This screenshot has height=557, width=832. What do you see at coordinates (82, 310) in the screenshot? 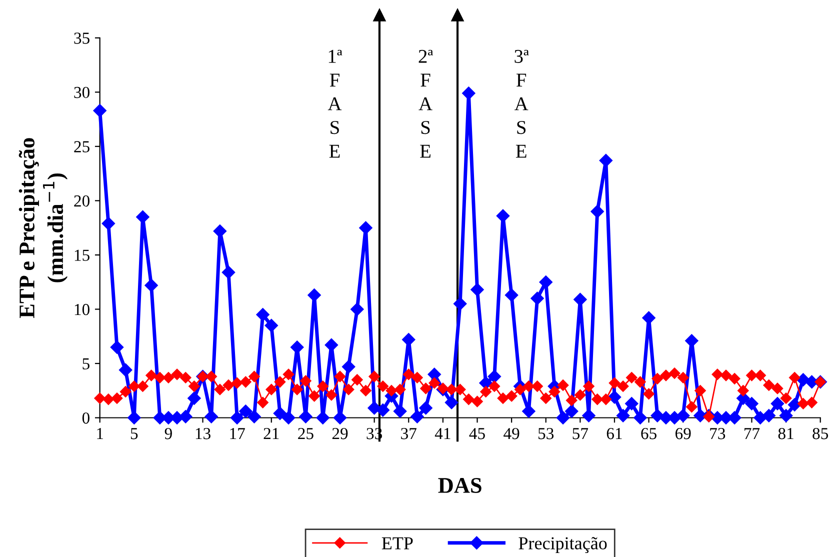
I see `y-tick-label: 10` at bounding box center [82, 310].